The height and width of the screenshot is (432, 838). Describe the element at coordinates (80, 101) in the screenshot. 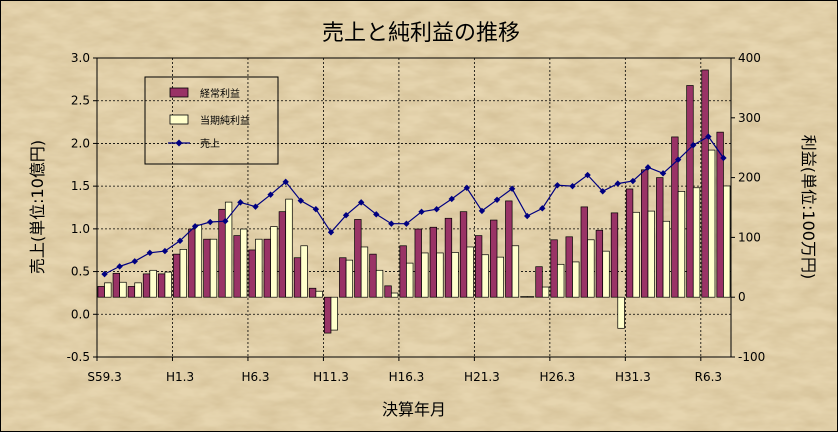

I see `y-left-tick-label: 2.5` at that location.